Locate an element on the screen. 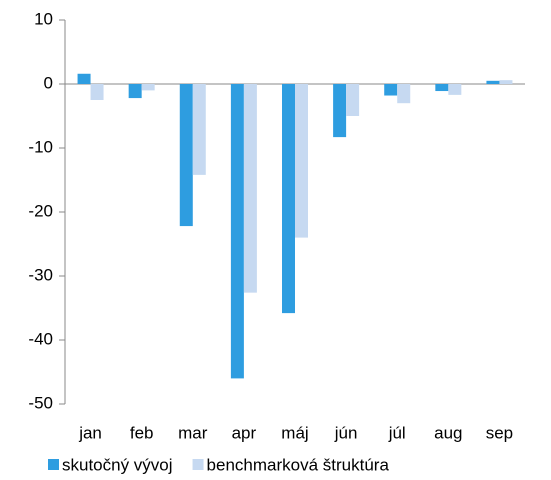  y-tick-label: 0 is located at coordinates (48, 82).